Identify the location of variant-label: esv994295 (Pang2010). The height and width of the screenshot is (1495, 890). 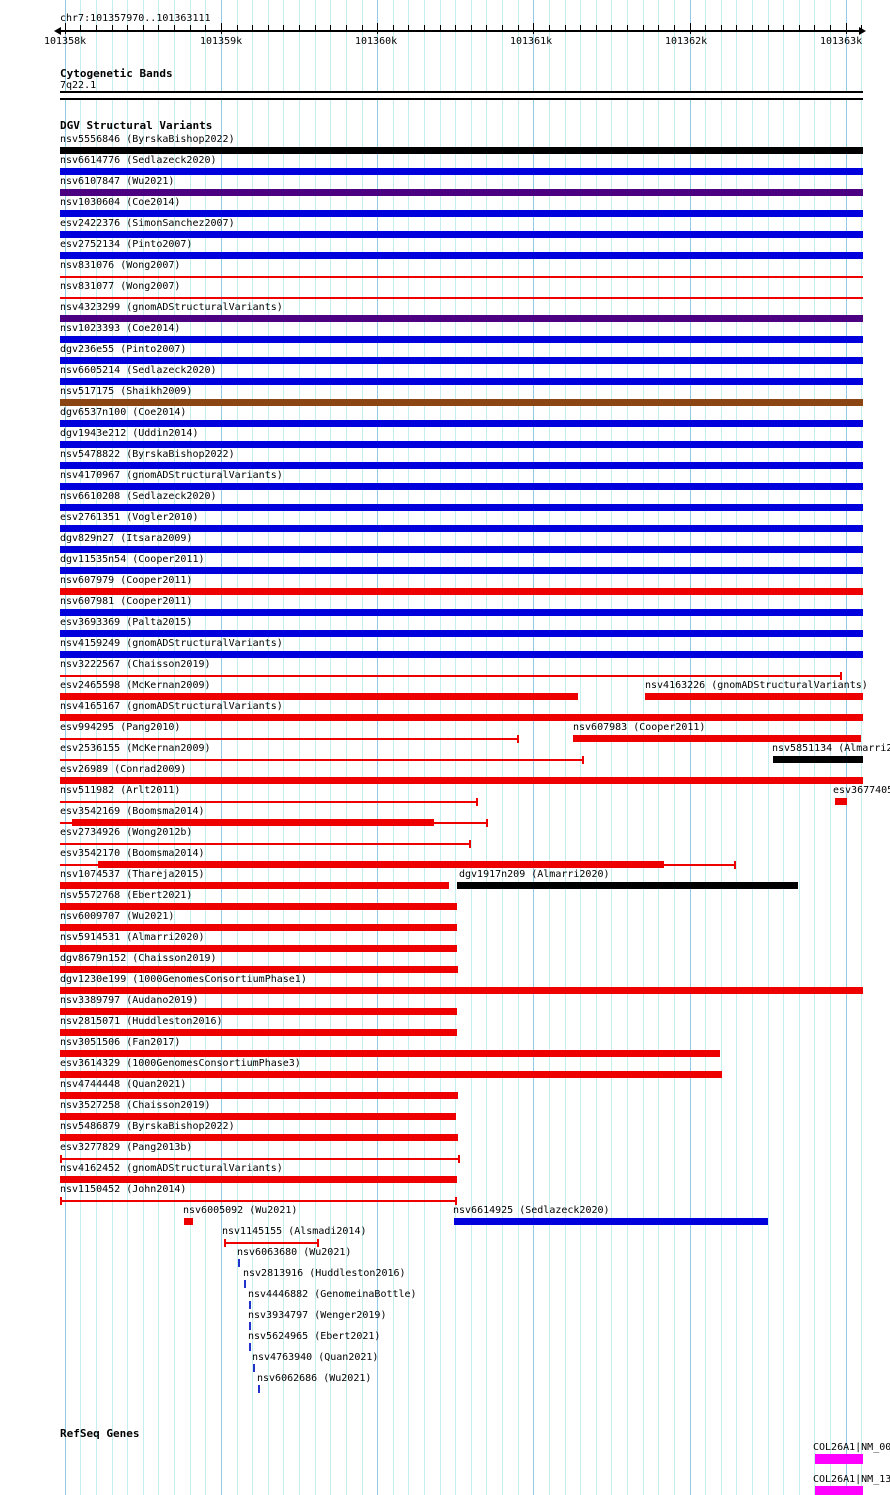
(120, 727).